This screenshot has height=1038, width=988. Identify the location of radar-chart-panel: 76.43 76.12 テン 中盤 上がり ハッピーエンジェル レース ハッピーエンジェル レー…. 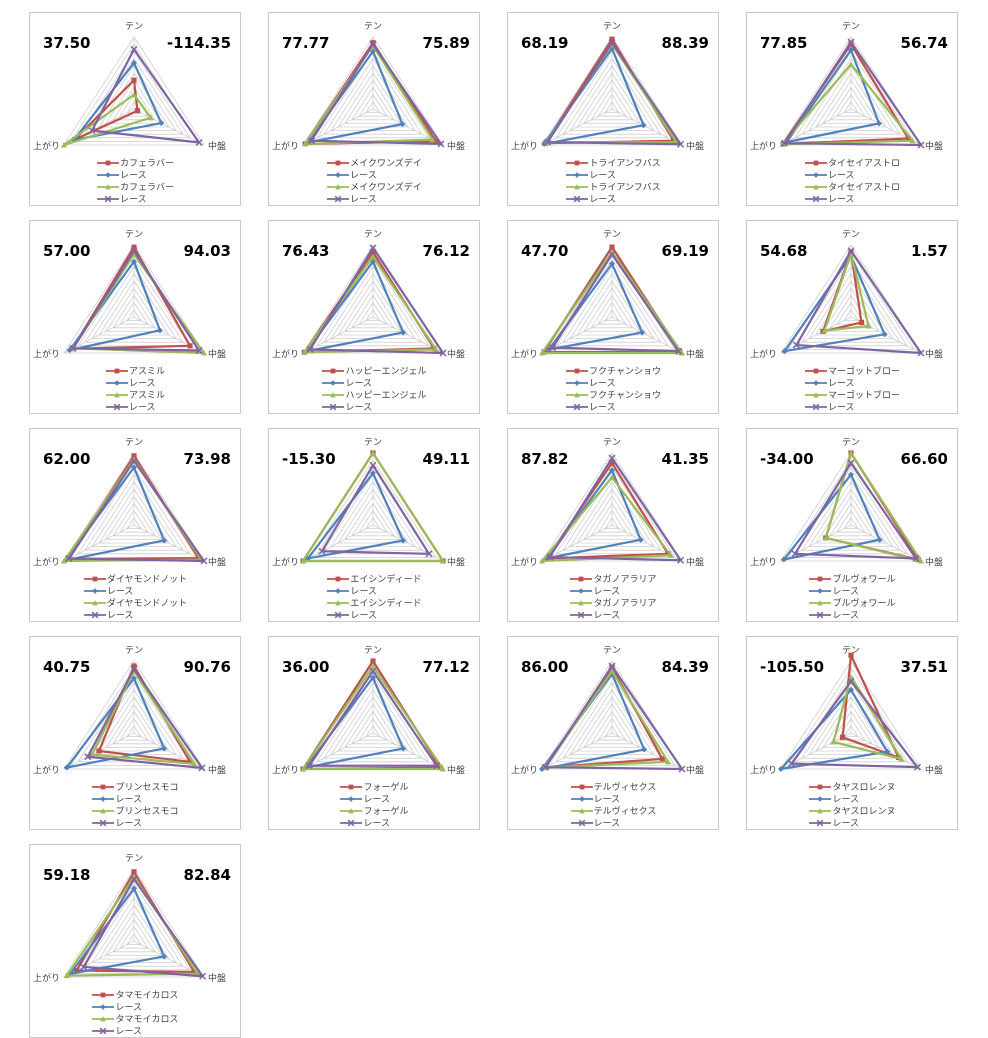
(374, 317).